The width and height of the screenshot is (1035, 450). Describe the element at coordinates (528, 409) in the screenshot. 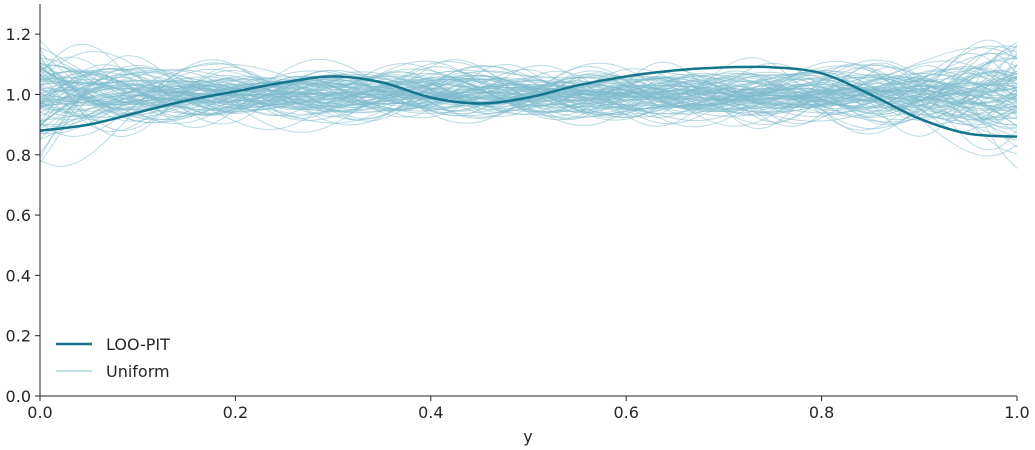

I see `x-ticks: 0.0 0.2 0.4 0.6 0.8 1.0` at that location.